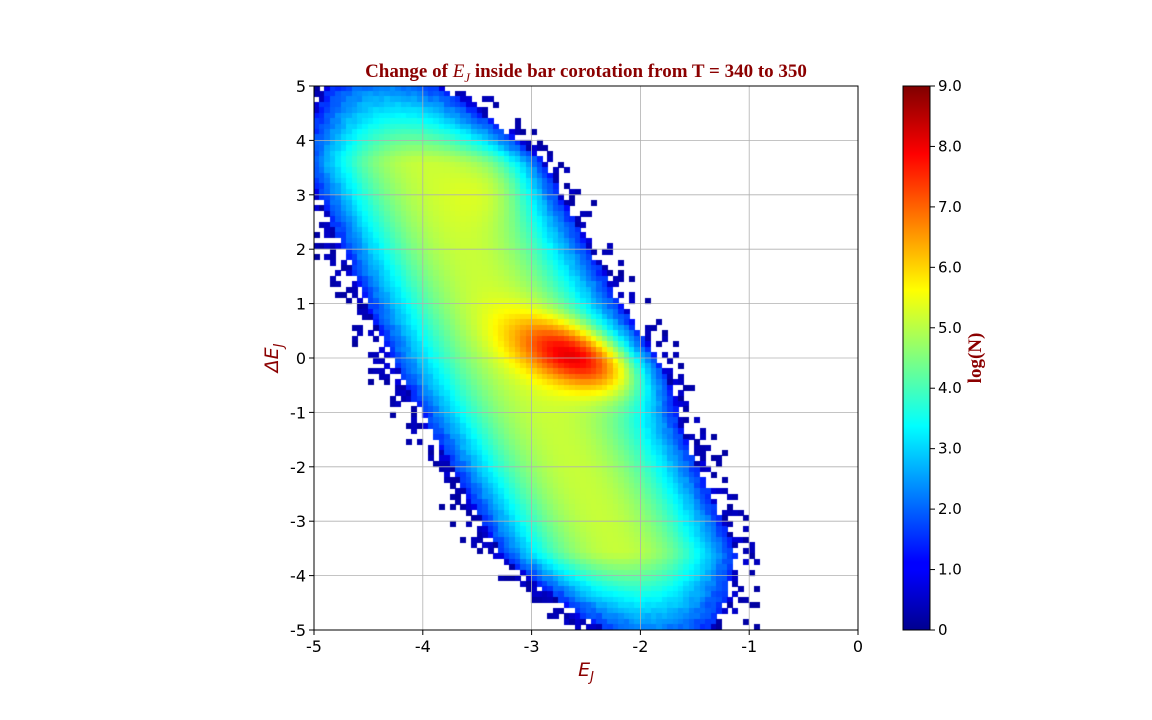  Describe the element at coordinates (950, 388) in the screenshot. I see `colorbar-tick-label: 4.0` at that location.